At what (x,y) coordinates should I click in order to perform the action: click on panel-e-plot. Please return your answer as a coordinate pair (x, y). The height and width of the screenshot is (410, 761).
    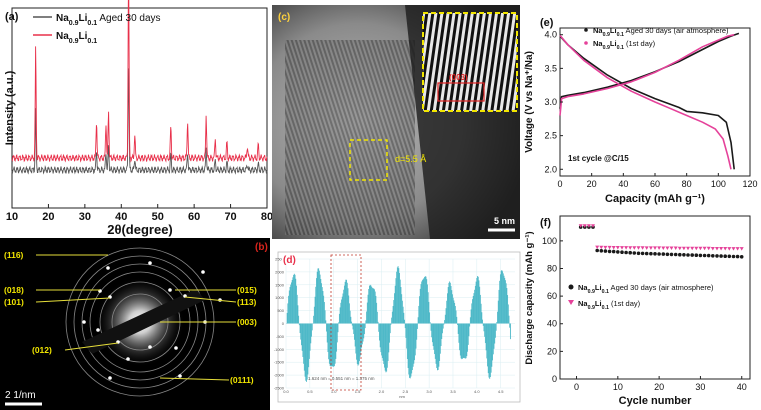
    Looking at the image, I should click on (649, 101).